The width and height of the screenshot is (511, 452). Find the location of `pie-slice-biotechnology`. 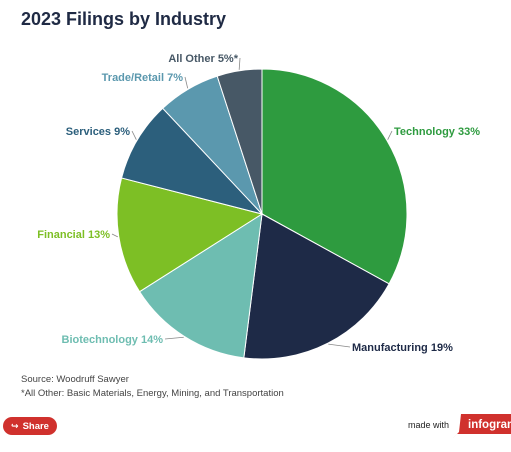

pie-slice-biotechnology is located at coordinates (200, 286).